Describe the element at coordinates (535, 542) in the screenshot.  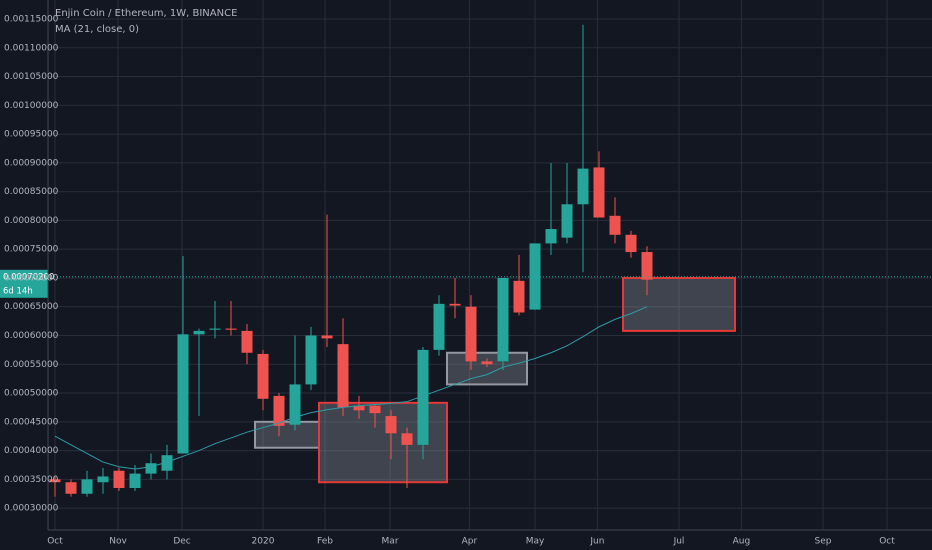
I see `x-tick-label: May` at that location.